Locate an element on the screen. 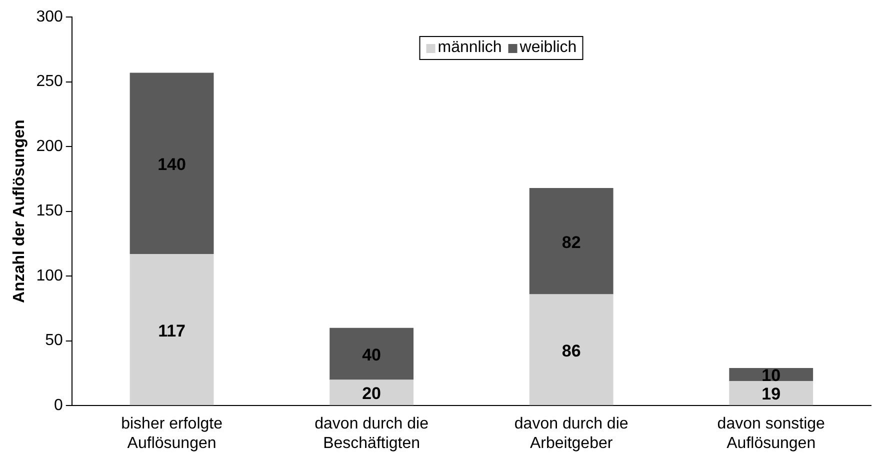 Image resolution: width=887 pixels, height=460 pixels. y-tick-label: 100 is located at coordinates (49, 275).